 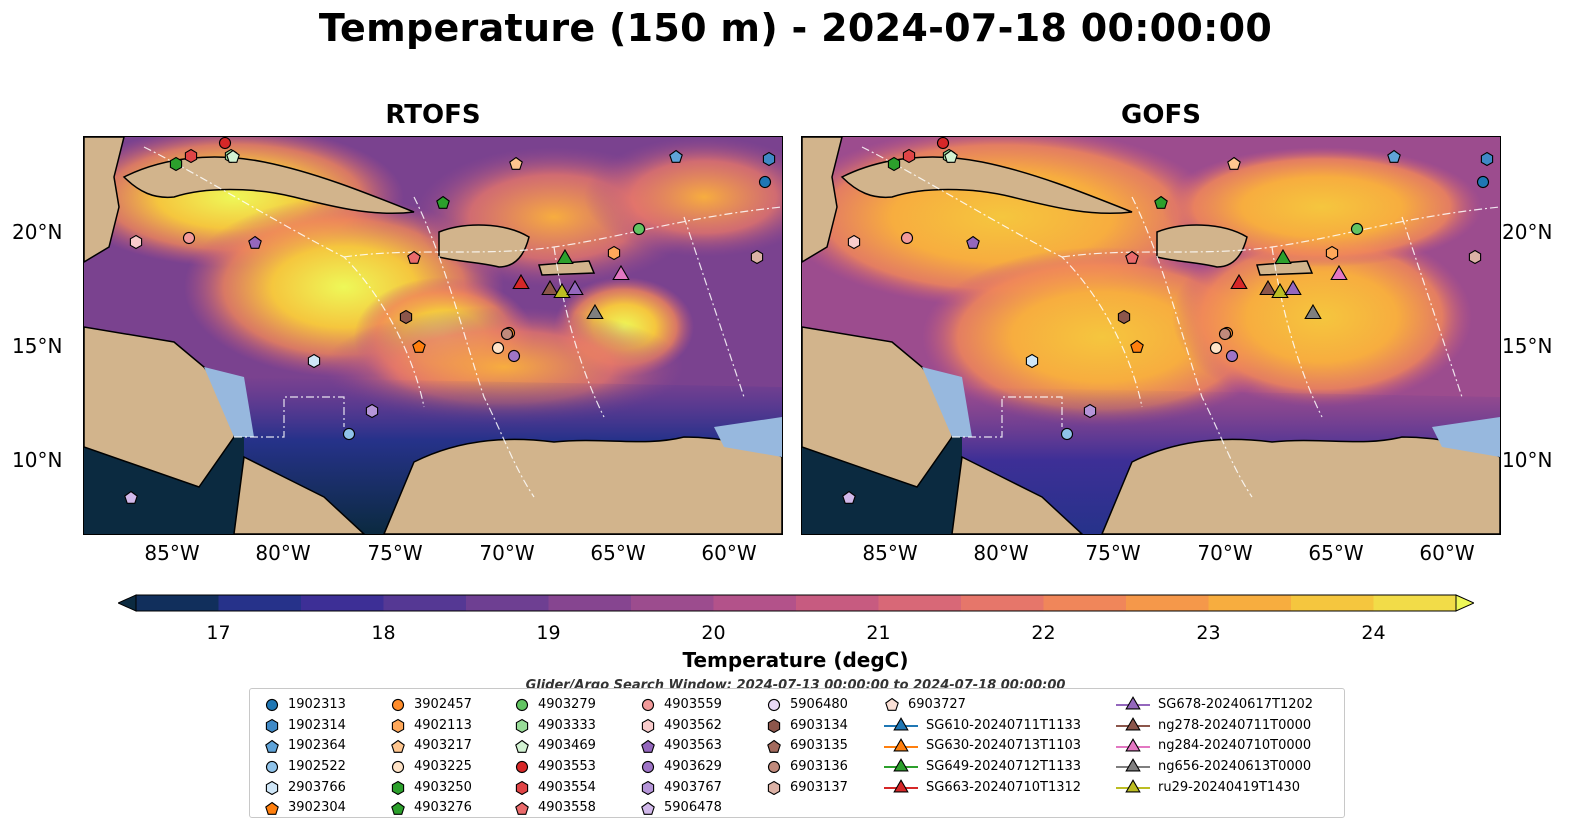 I want to click on legend-item-label: 4903553, so click(x=567, y=766).